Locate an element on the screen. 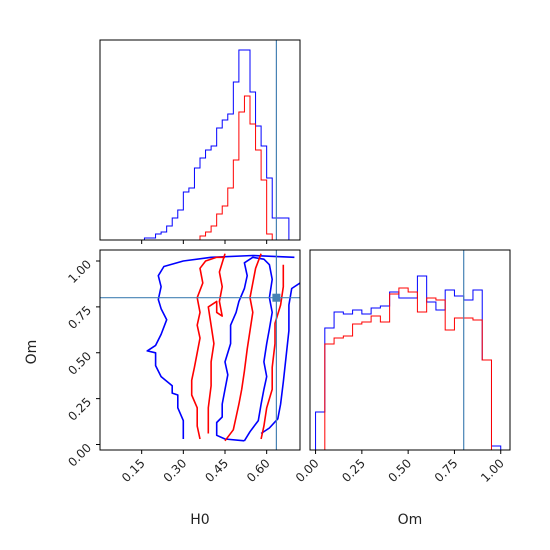 The width and height of the screenshot is (550, 550). h0-tick-label: 0.15 is located at coordinates (133, 470).